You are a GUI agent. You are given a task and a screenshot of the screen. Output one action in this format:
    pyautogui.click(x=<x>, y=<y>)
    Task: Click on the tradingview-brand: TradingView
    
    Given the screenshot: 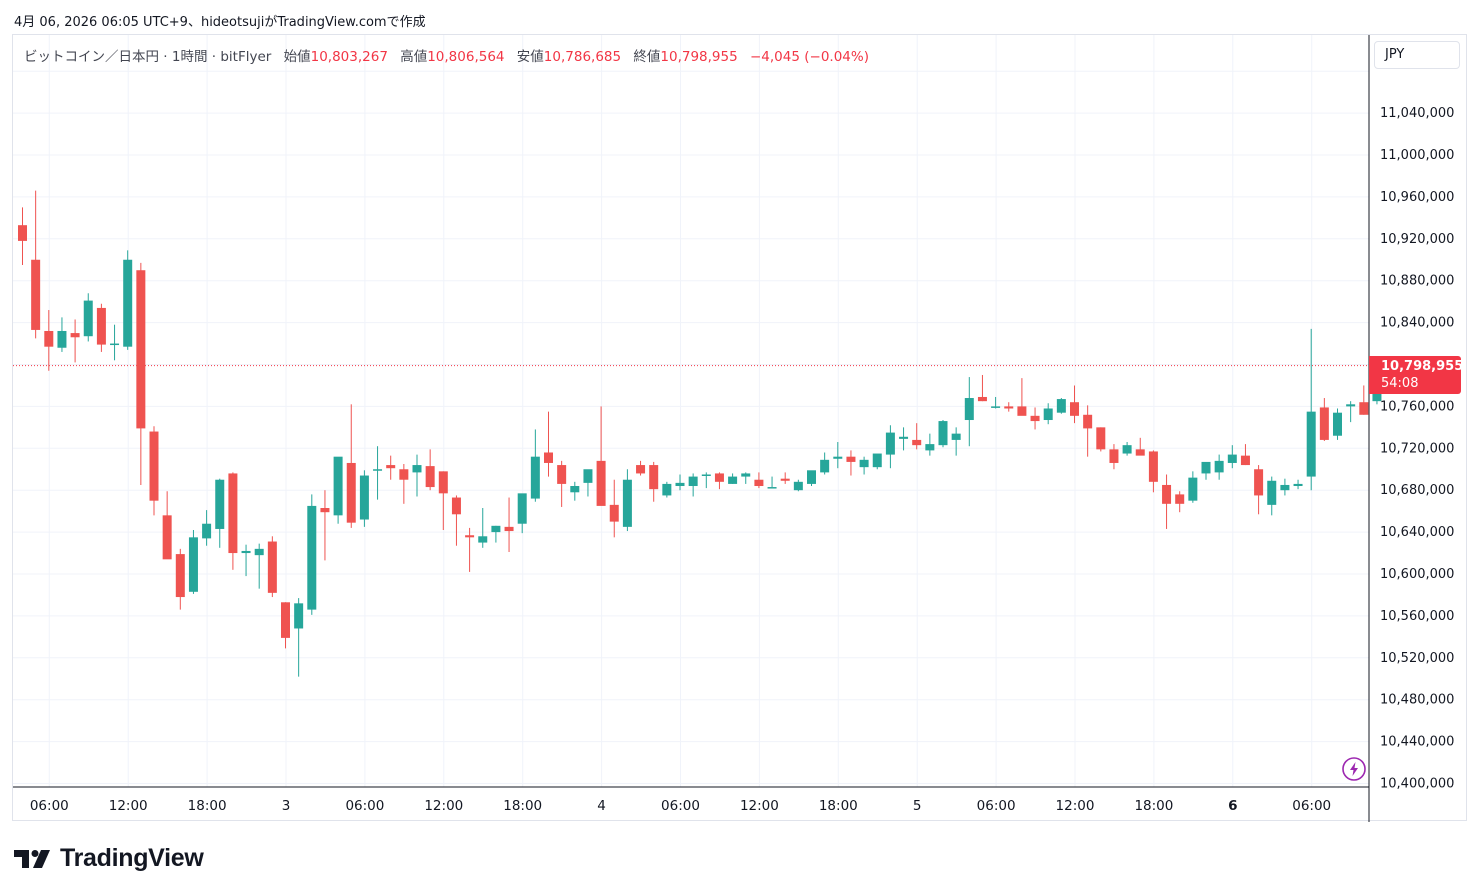 What is the action you would take?
    pyautogui.click(x=109, y=858)
    